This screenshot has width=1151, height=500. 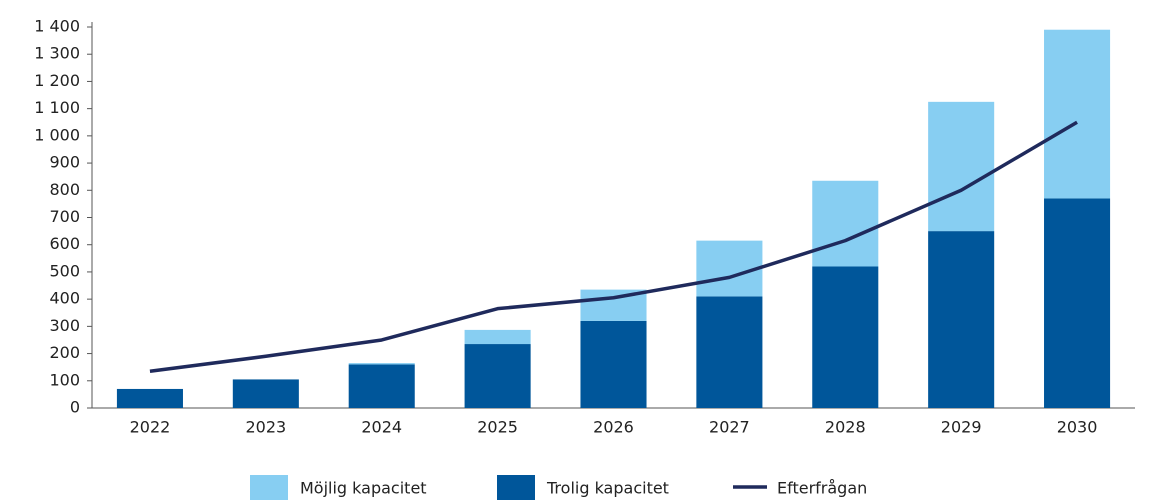 I want to click on y-tick-label: 1 100, so click(x=57, y=107).